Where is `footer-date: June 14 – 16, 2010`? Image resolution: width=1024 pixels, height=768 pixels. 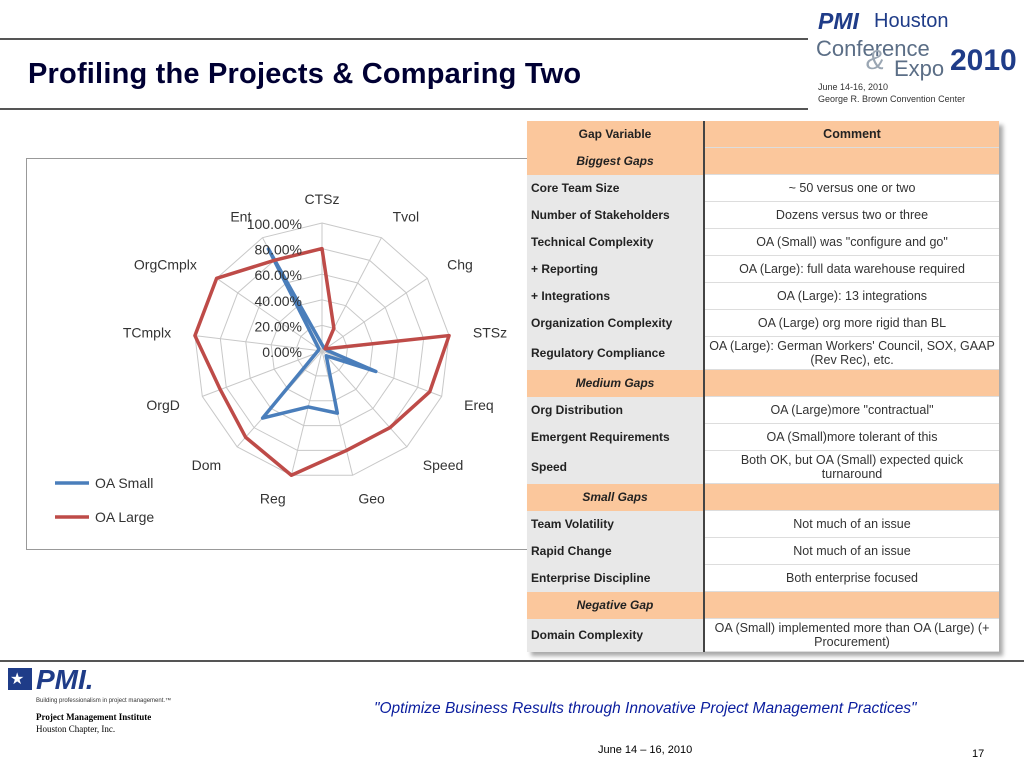
footer-date: June 14 – 16, 2010 is located at coordinates (645, 750).